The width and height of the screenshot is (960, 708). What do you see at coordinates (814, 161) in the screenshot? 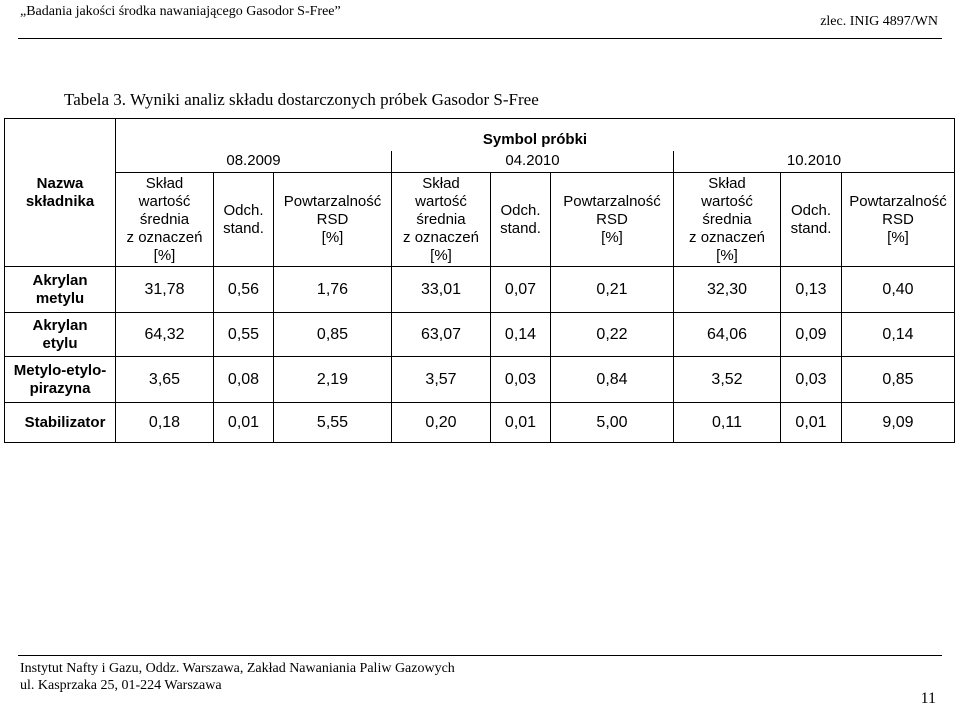
I see `date-header-10-2010: 10.2010` at bounding box center [814, 161].